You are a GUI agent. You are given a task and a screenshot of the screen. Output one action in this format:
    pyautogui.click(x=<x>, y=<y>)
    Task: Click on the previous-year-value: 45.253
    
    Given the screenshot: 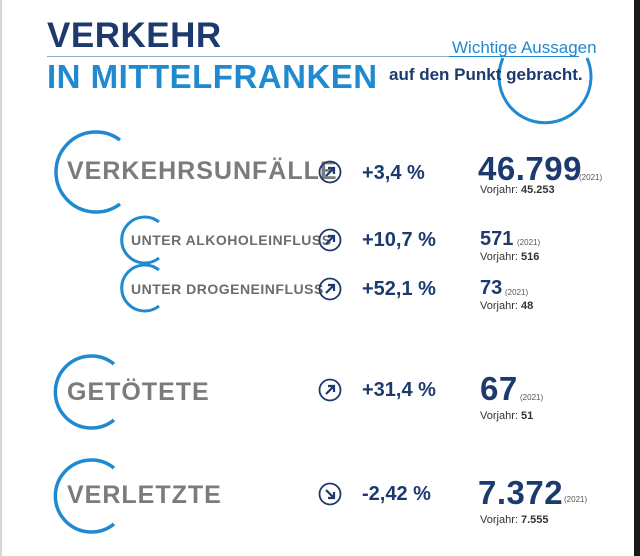 What is the action you would take?
    pyautogui.click(x=537, y=190)
    